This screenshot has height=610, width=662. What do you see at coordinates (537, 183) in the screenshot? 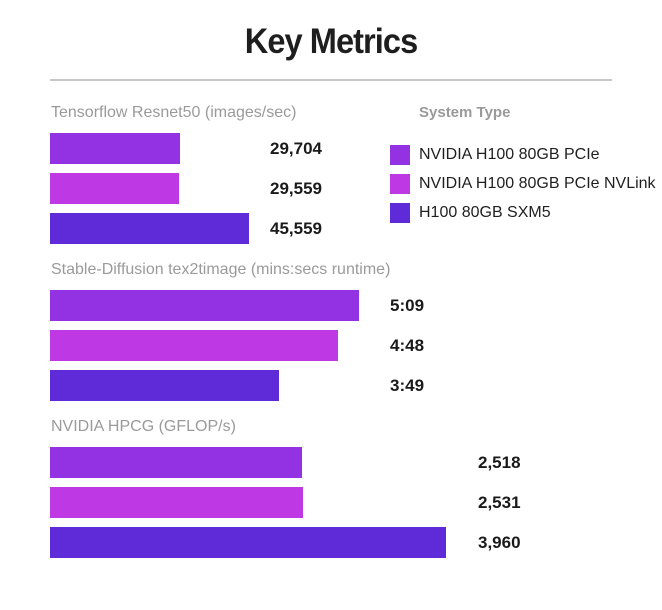
I see `legend-item-label: NVIDIA H100 80GB PCIe NVLink` at bounding box center [537, 183].